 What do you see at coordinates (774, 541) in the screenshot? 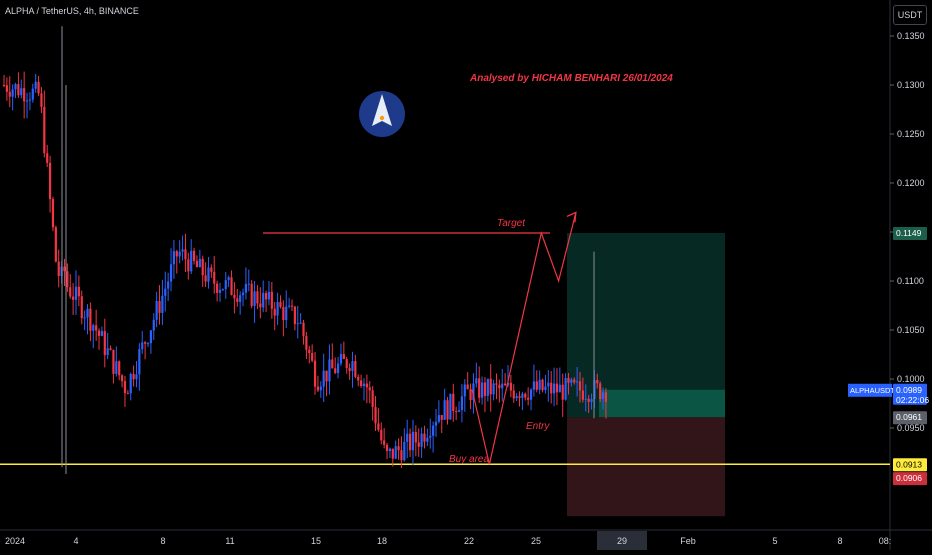
I see `time-tick-label: 5` at bounding box center [774, 541].